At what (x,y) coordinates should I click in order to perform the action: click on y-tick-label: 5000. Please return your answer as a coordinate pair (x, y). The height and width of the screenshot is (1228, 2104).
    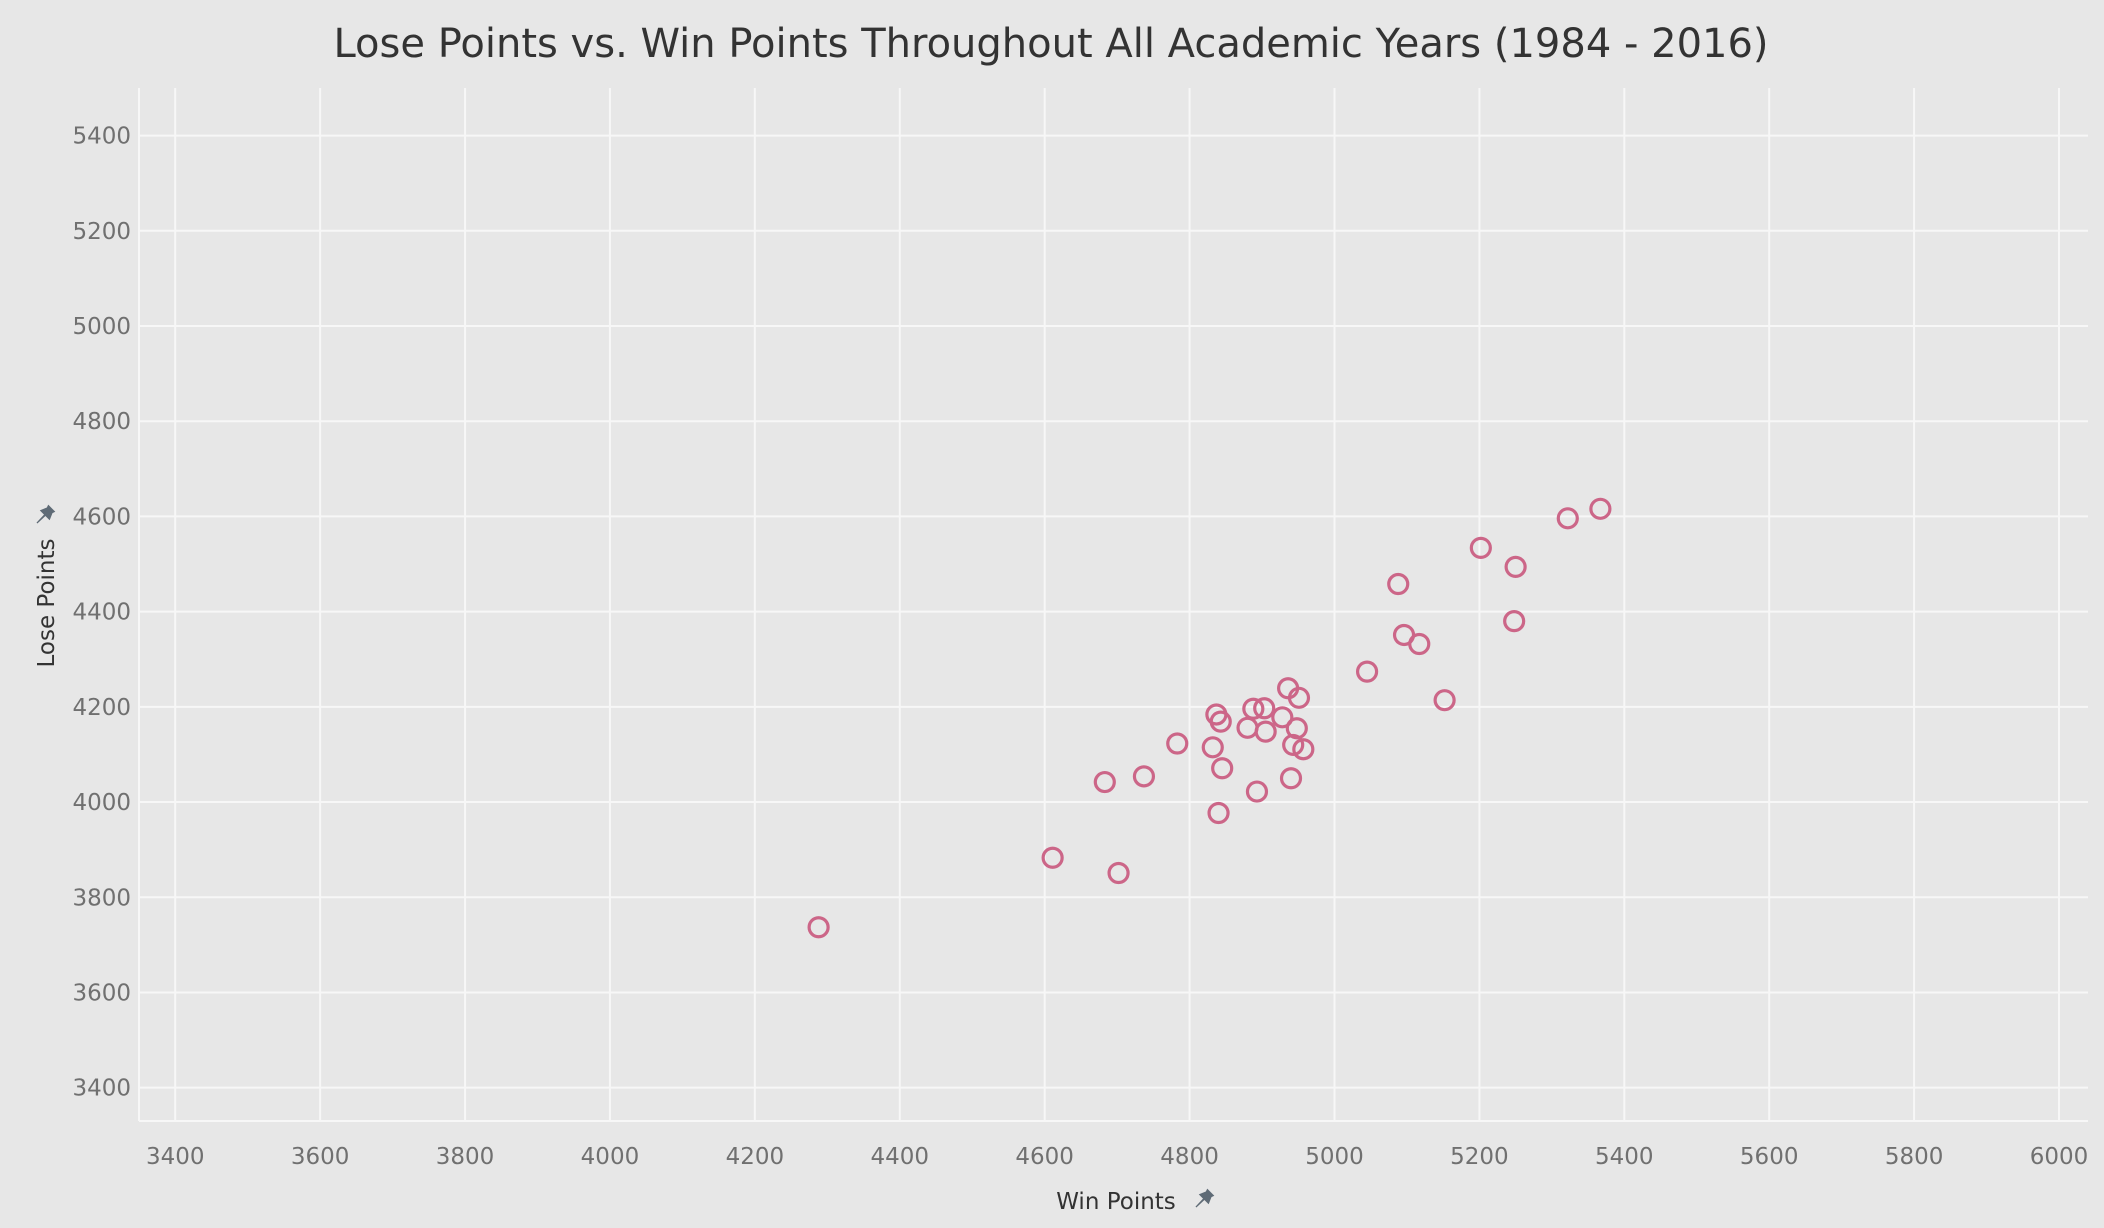
    Looking at the image, I should click on (101, 327).